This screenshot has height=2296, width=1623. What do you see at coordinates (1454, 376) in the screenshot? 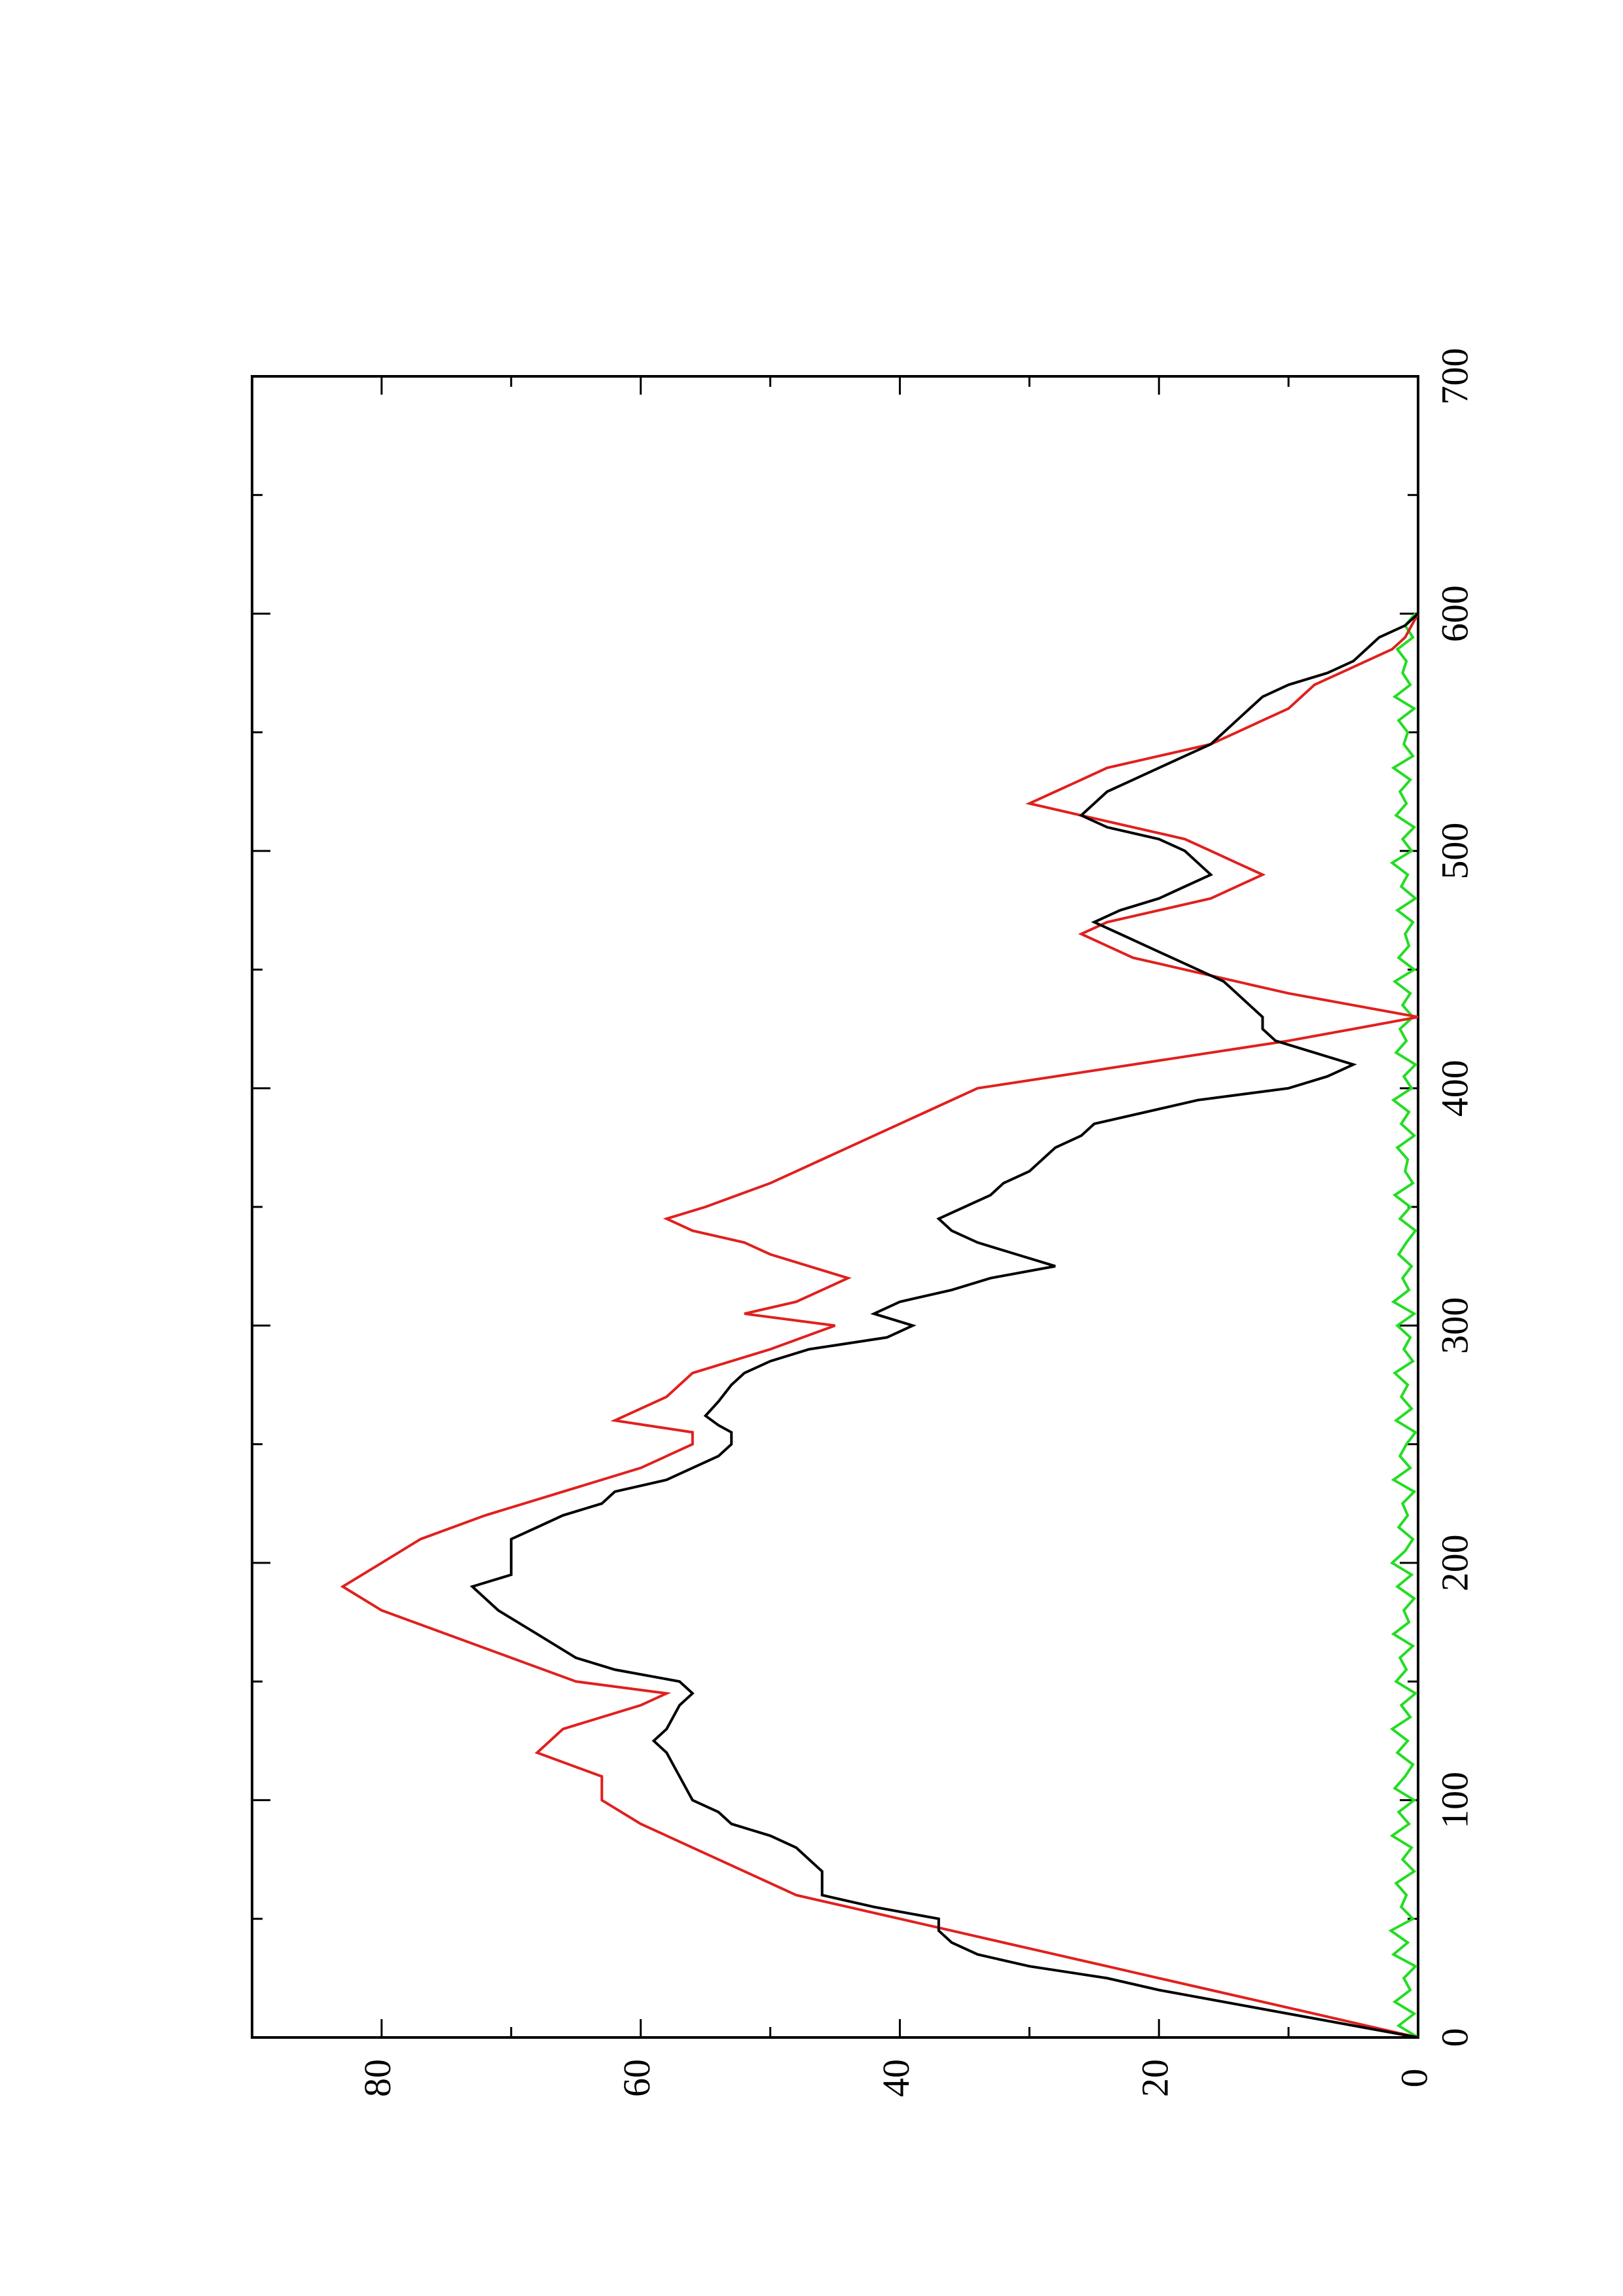
I see `x-tick-label: 700` at bounding box center [1454, 376].